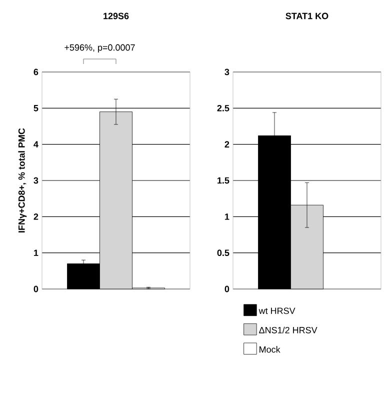 The image size is (384, 408). I want to click on legend-label: Mock, so click(270, 349).